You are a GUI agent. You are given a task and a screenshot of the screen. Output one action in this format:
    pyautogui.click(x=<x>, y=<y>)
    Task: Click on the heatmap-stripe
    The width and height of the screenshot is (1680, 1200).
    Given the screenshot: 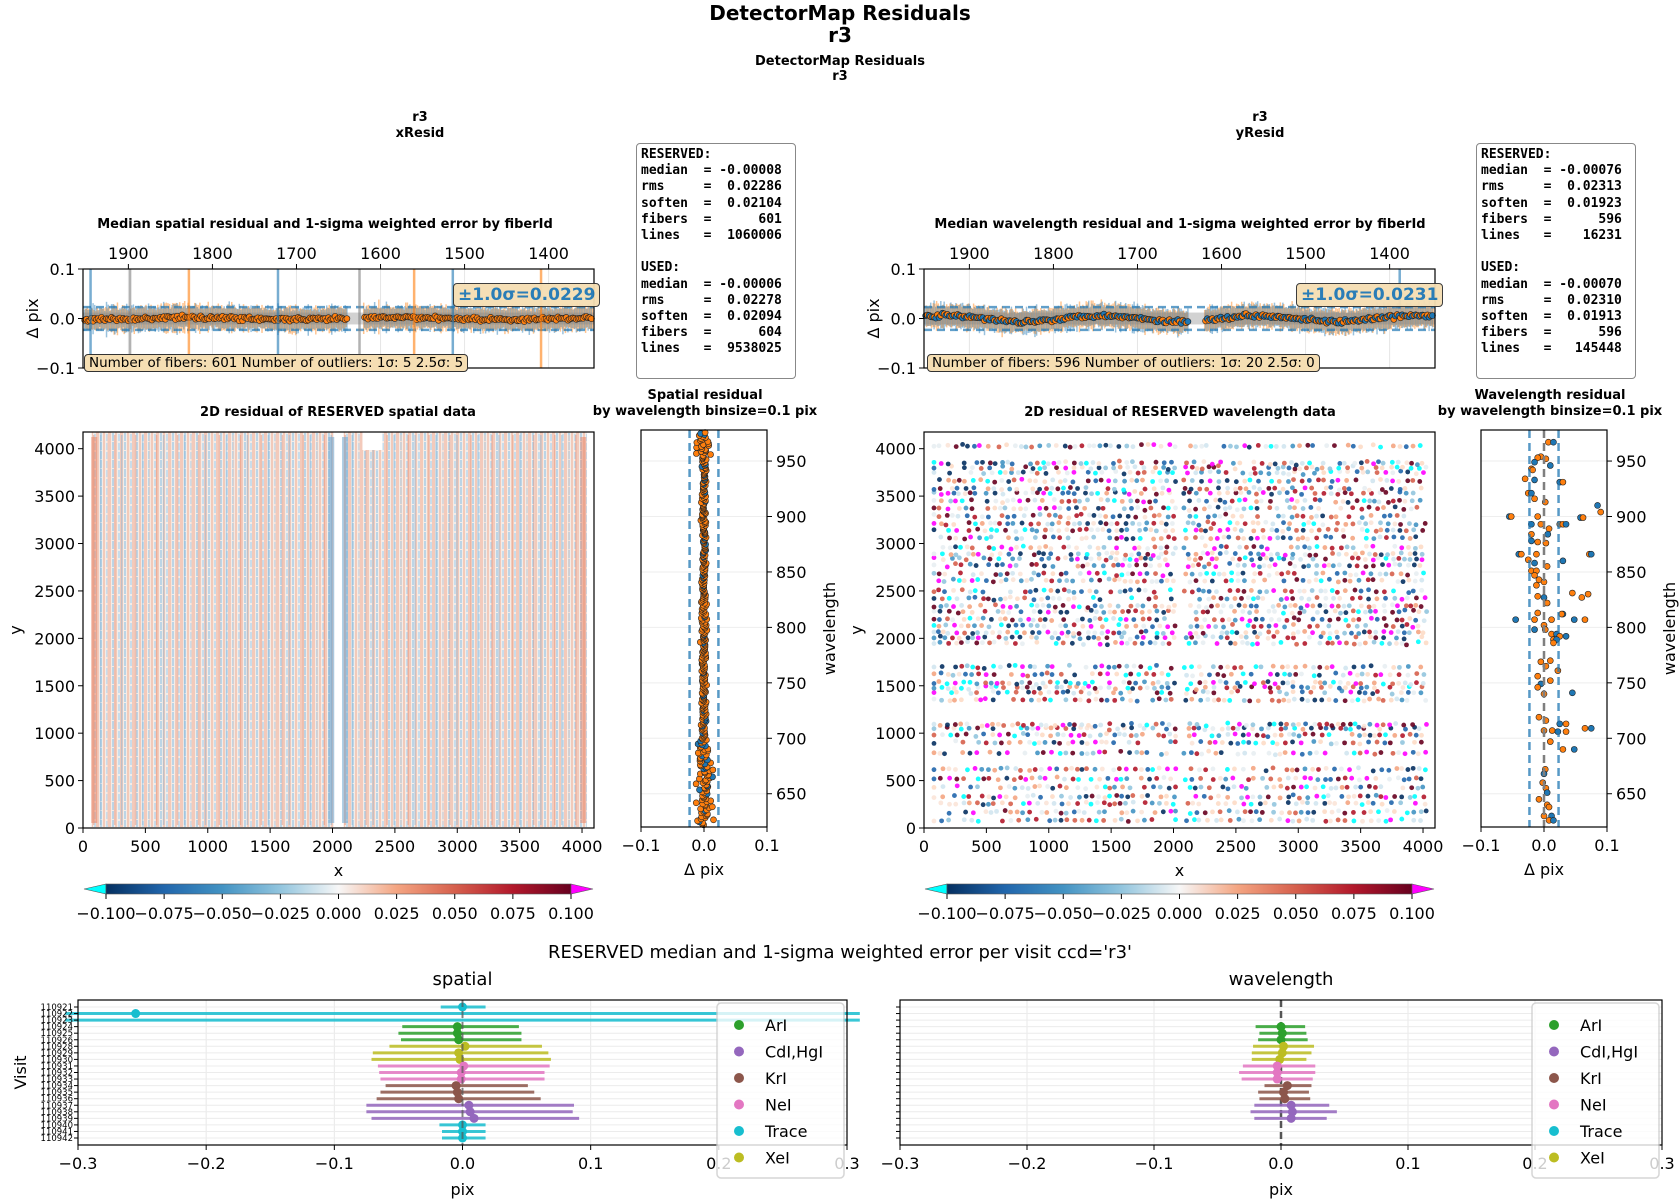 What is the action you would take?
    pyautogui.click(x=464, y=630)
    